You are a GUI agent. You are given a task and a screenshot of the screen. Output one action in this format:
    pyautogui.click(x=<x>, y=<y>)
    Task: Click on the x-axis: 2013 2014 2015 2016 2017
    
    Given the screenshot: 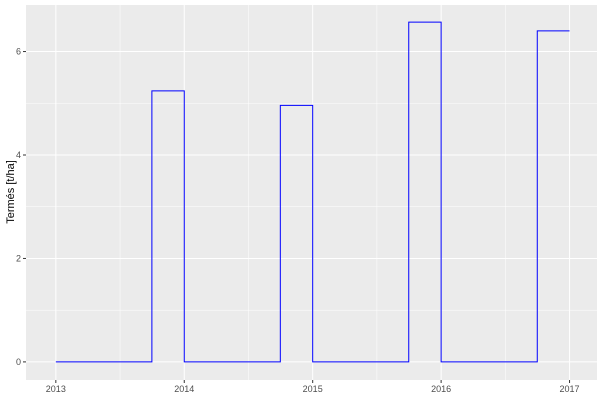 What is the action you would take?
    pyautogui.click(x=313, y=387)
    